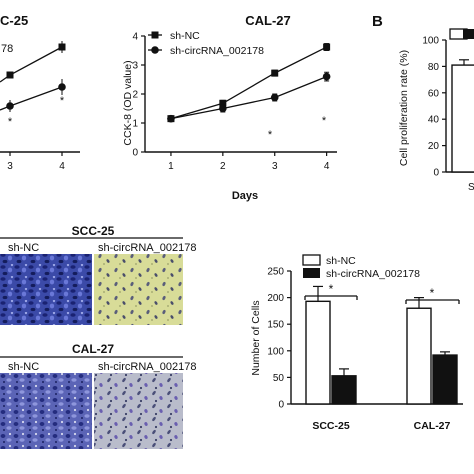 This screenshot has height=474, width=474. What do you see at coordinates (275, 166) in the screenshot?
I see `line-chart-x-tick-label: 3` at bounding box center [275, 166].